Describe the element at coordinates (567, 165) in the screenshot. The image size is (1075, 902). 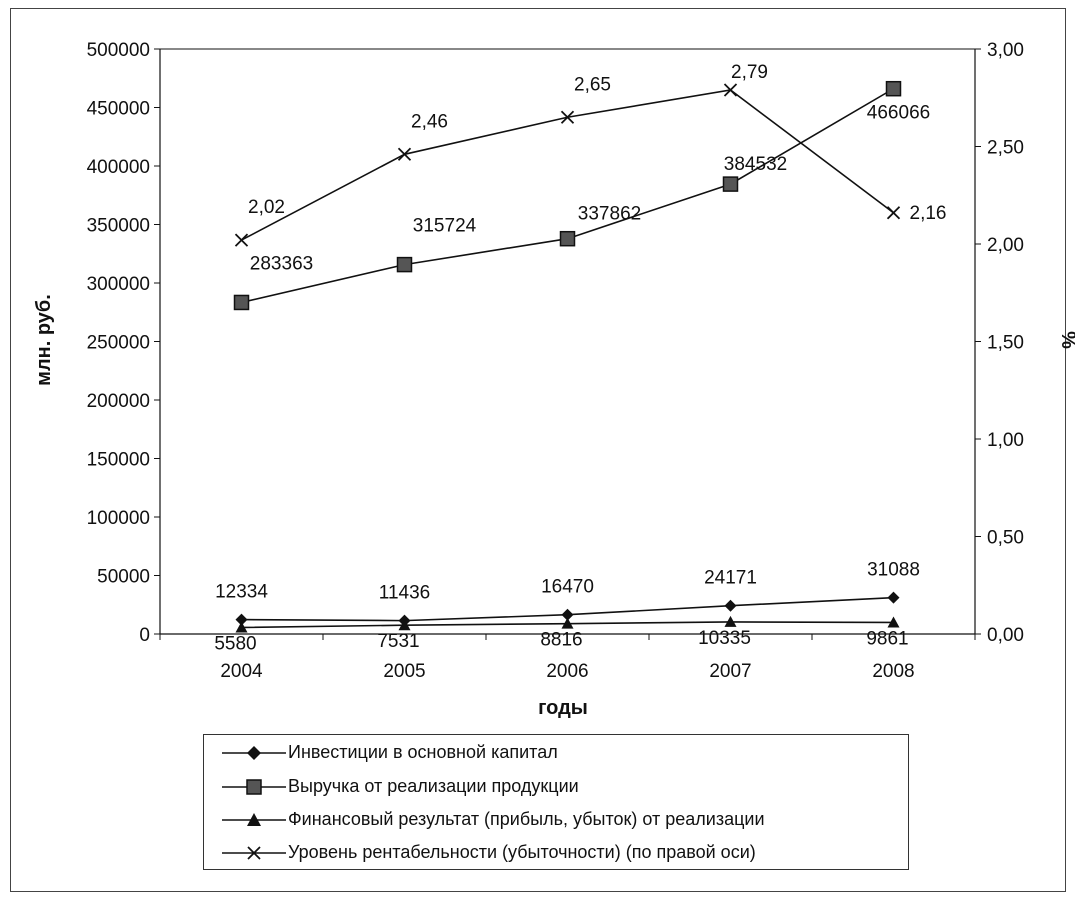
I see `series-line-profitability` at that location.